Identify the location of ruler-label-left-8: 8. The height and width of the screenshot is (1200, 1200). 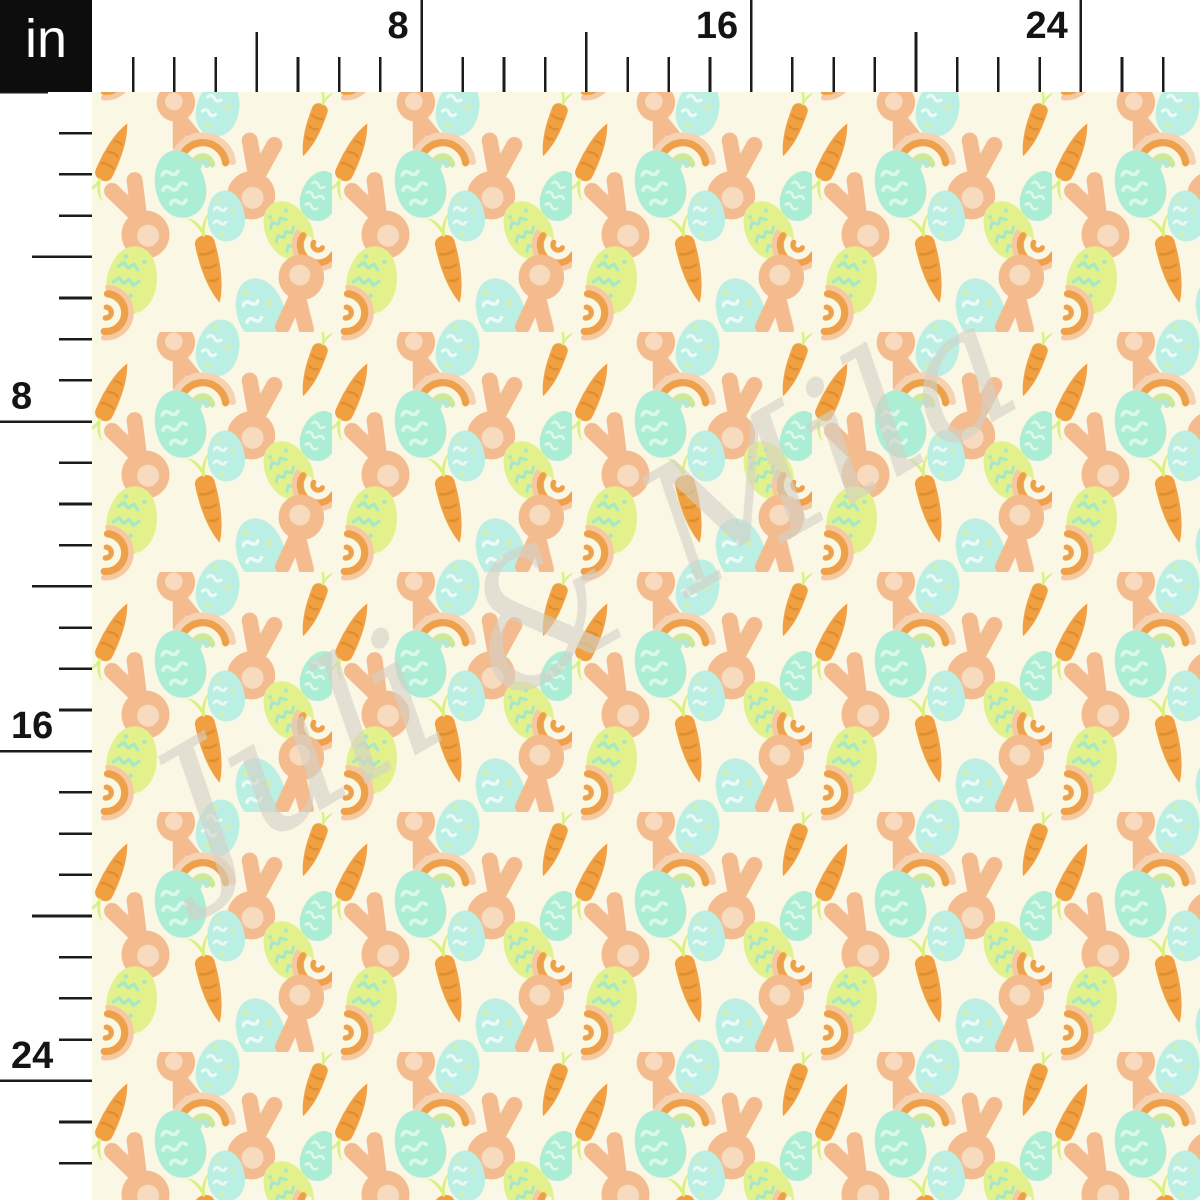
(21, 397).